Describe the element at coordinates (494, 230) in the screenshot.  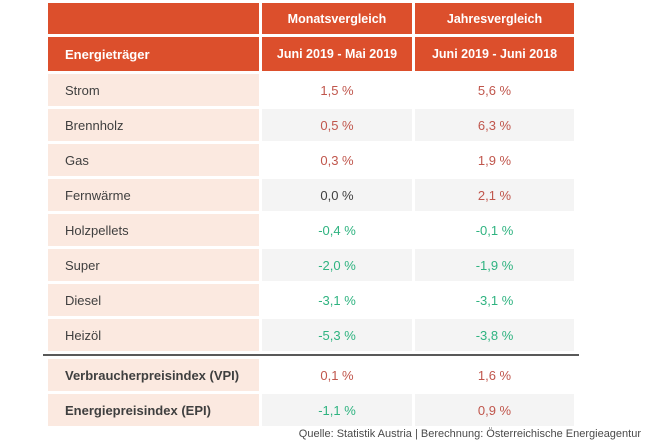
I see `value-holzpellets-yearly: -0,1 %` at that location.